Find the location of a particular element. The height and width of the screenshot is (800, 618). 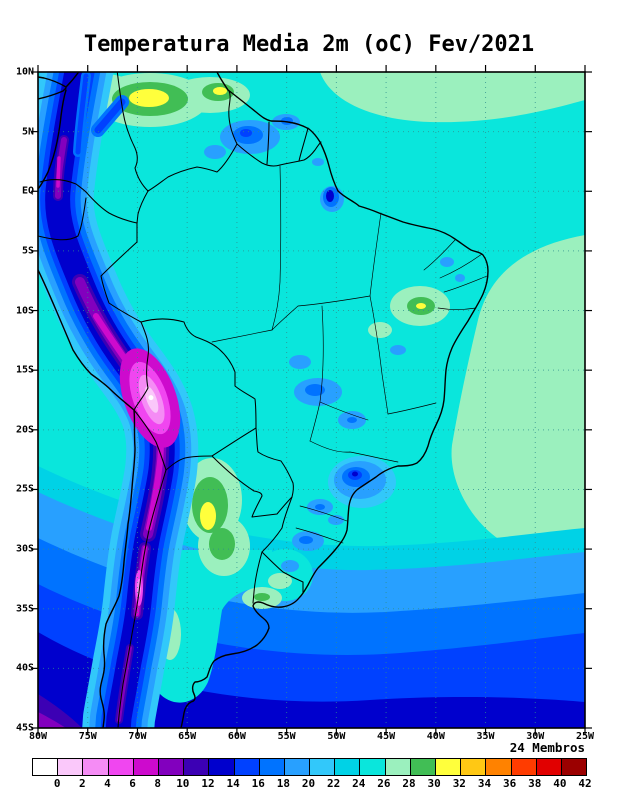

lat-tick-label: EQ is located at coordinates (27, 191).